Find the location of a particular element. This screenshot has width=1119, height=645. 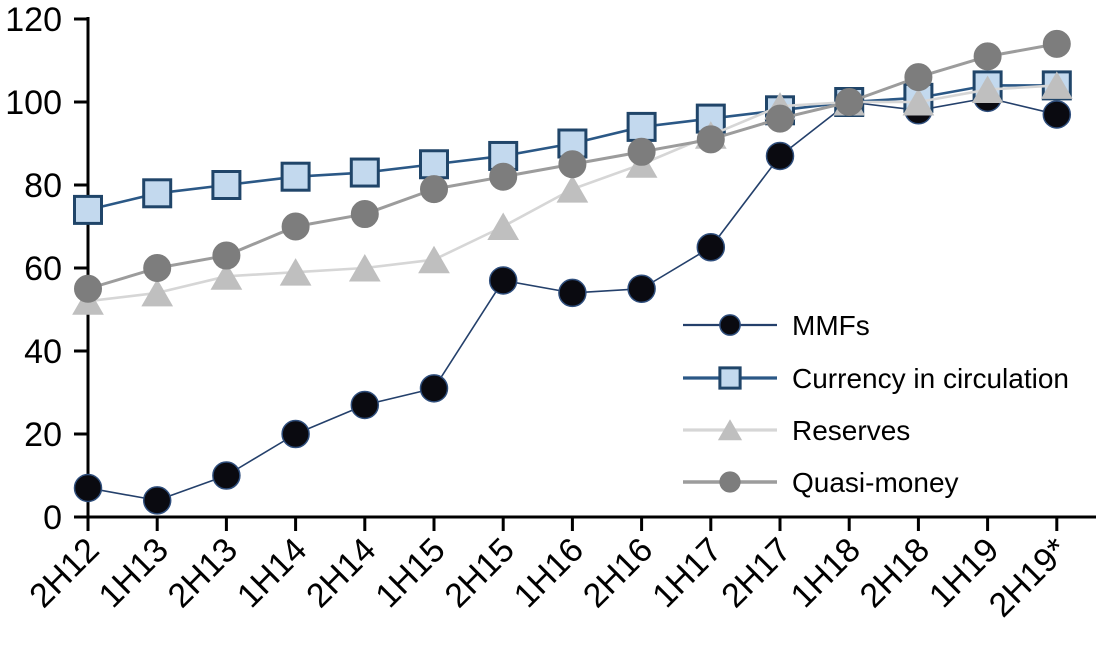

x-tick-label: 2H19* is located at coordinates (1029, 578).